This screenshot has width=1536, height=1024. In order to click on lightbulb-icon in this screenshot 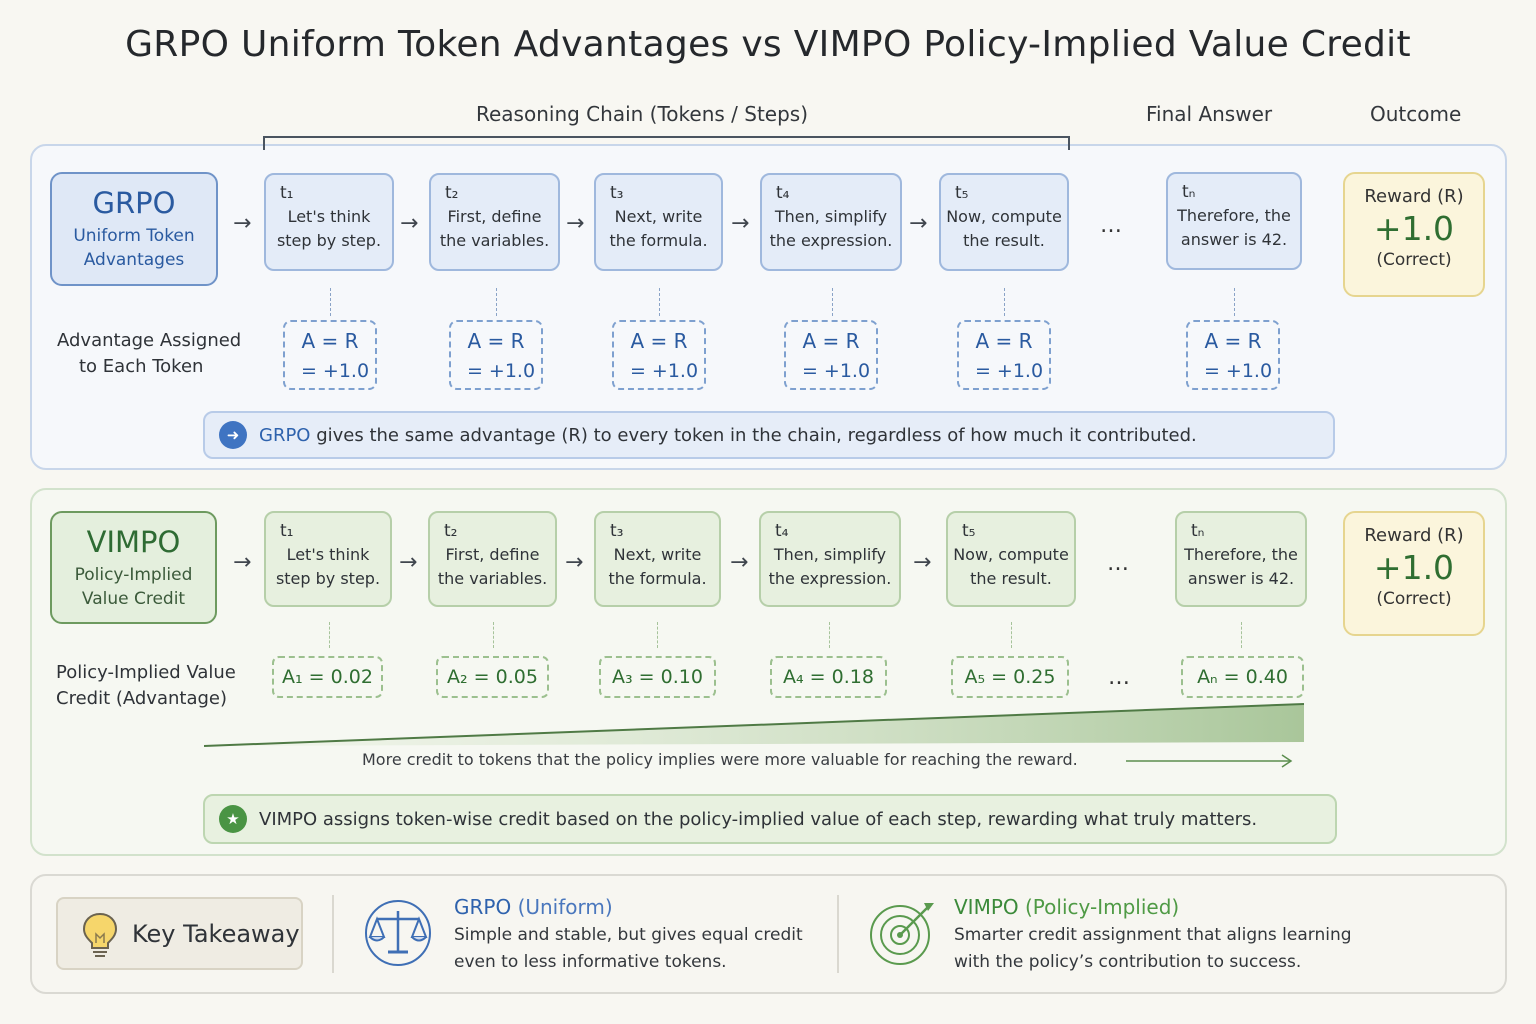, I will do `click(100, 934)`.